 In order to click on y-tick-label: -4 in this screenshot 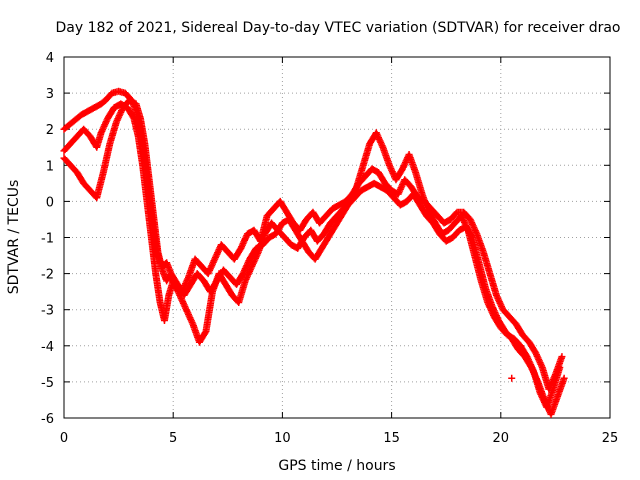, I will do `click(47, 347)`.